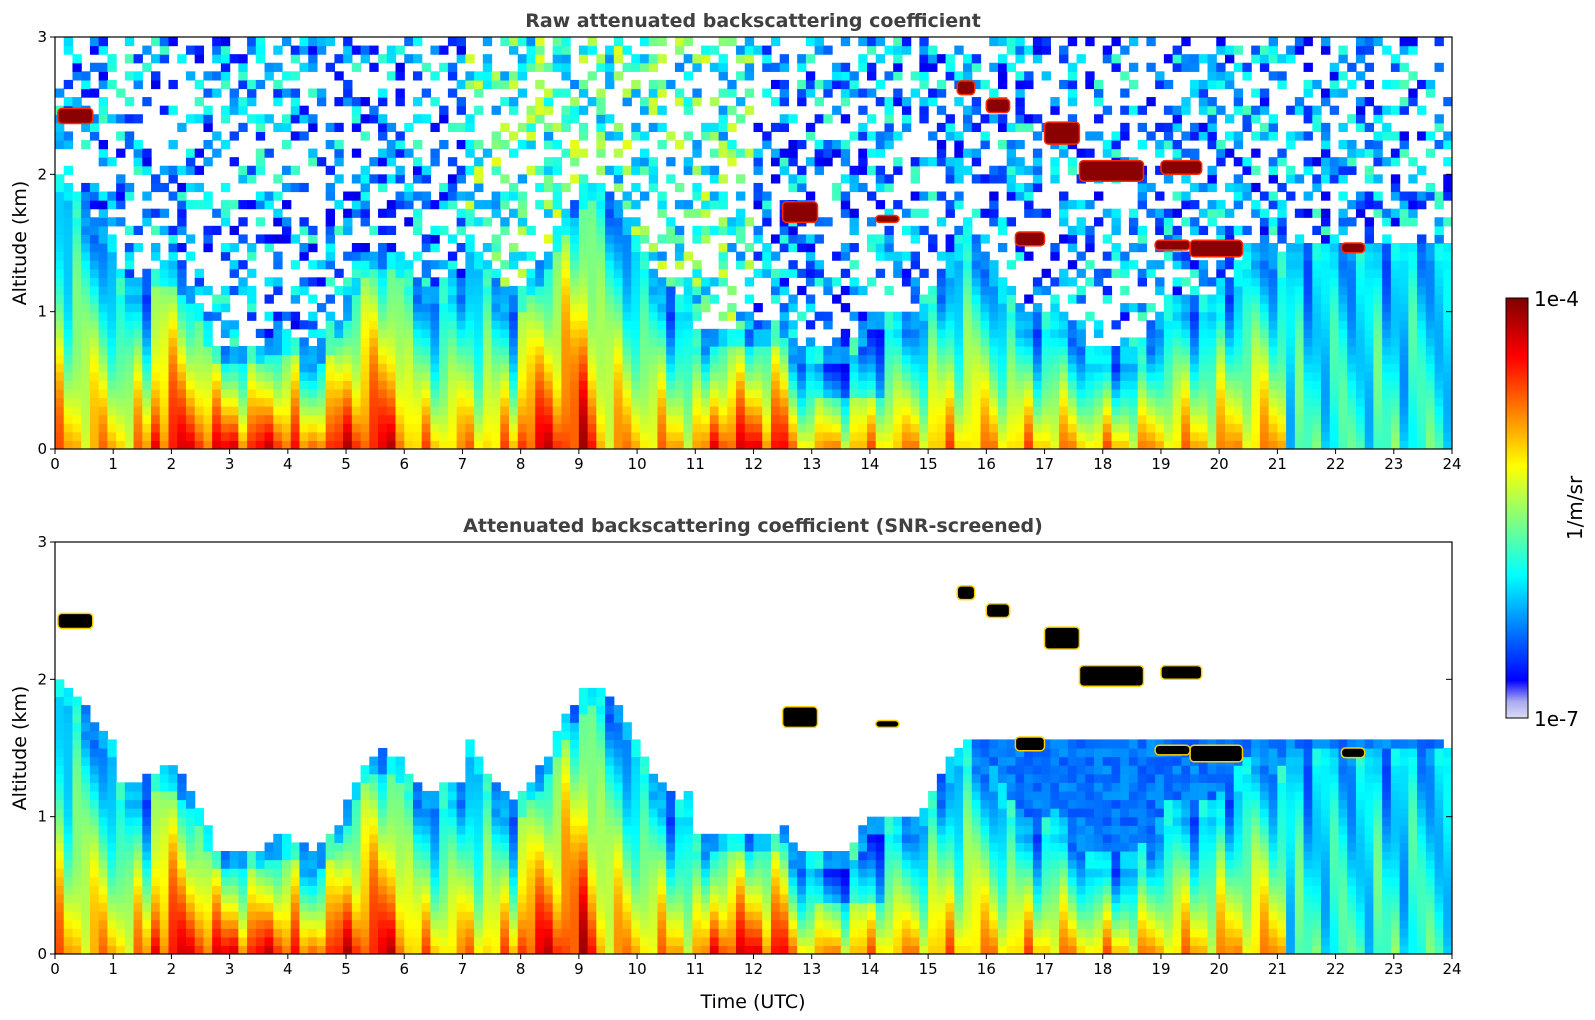 The height and width of the screenshot is (1020, 1595). I want to click on colorbar: 1e-4 1e-7 1/m/sr, so click(1546, 509).